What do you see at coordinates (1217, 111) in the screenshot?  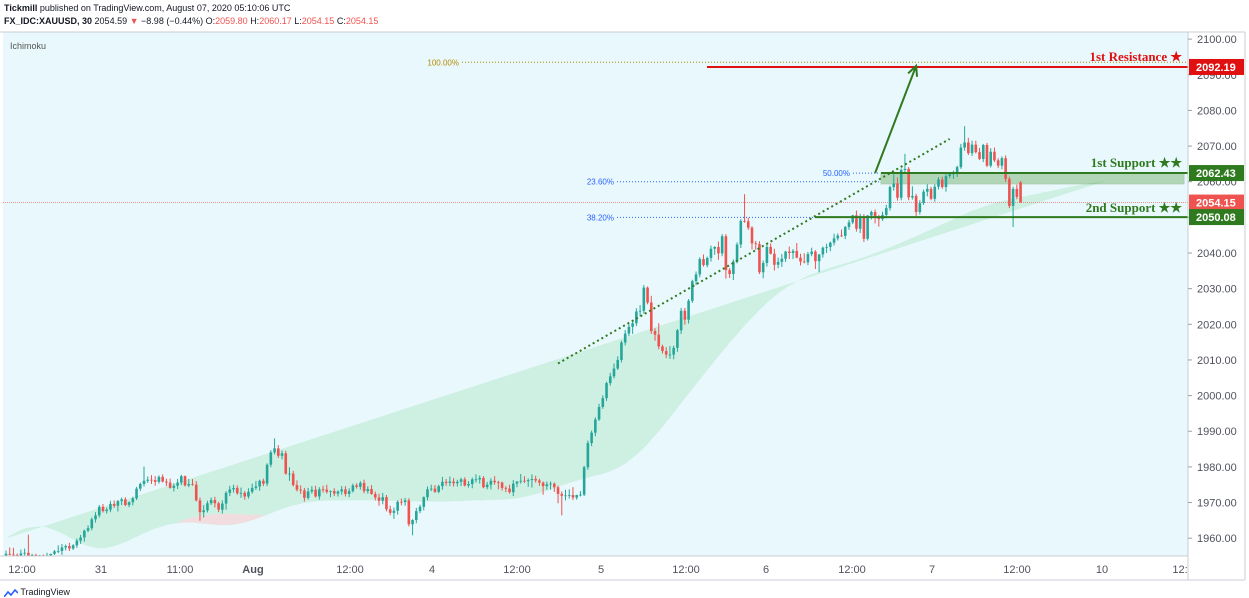 I see `y-tick-label: 2080.00` at bounding box center [1217, 111].